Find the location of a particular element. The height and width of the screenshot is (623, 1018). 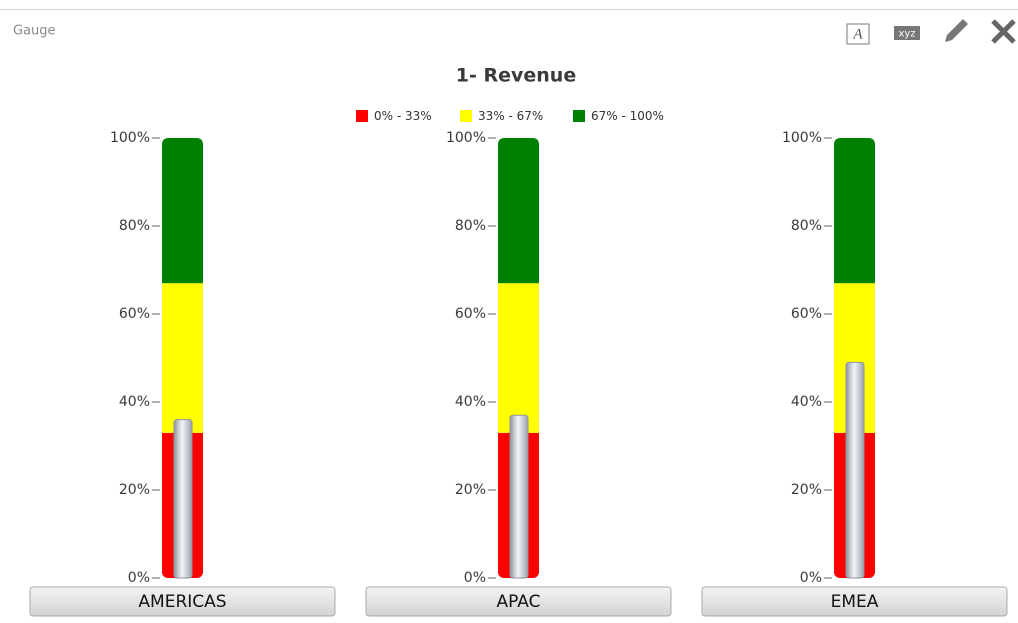

category-label: APAC is located at coordinates (519, 602).